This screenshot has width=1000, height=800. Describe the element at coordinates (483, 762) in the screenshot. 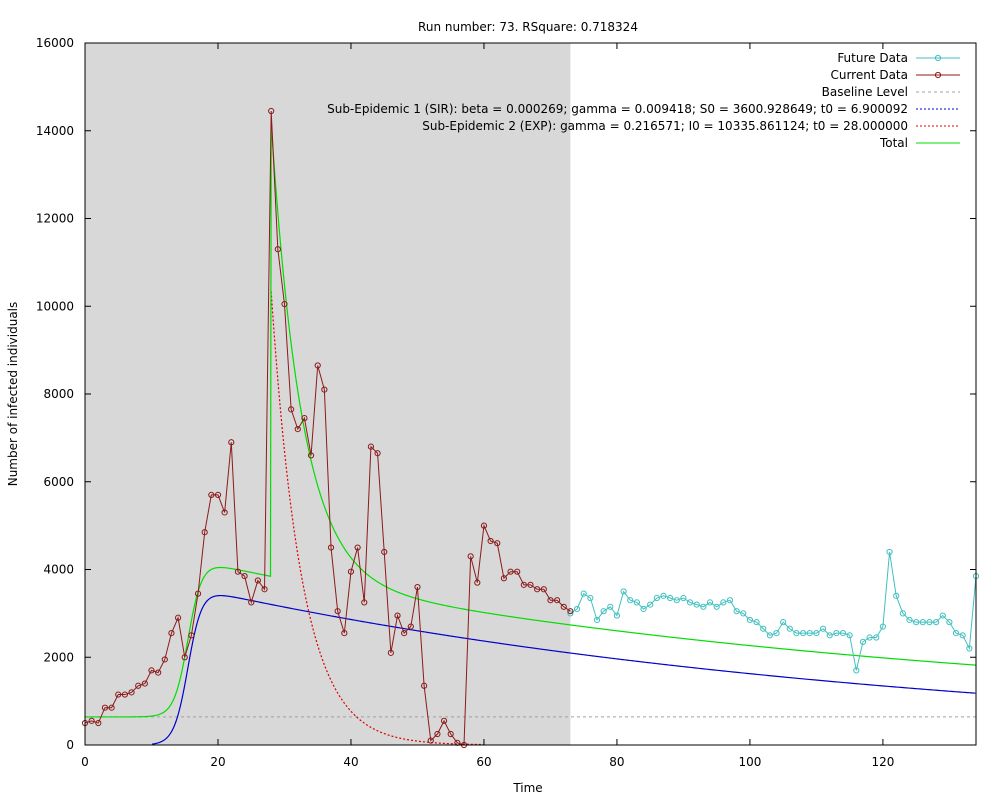

I see `x-tick-label: 60` at that location.